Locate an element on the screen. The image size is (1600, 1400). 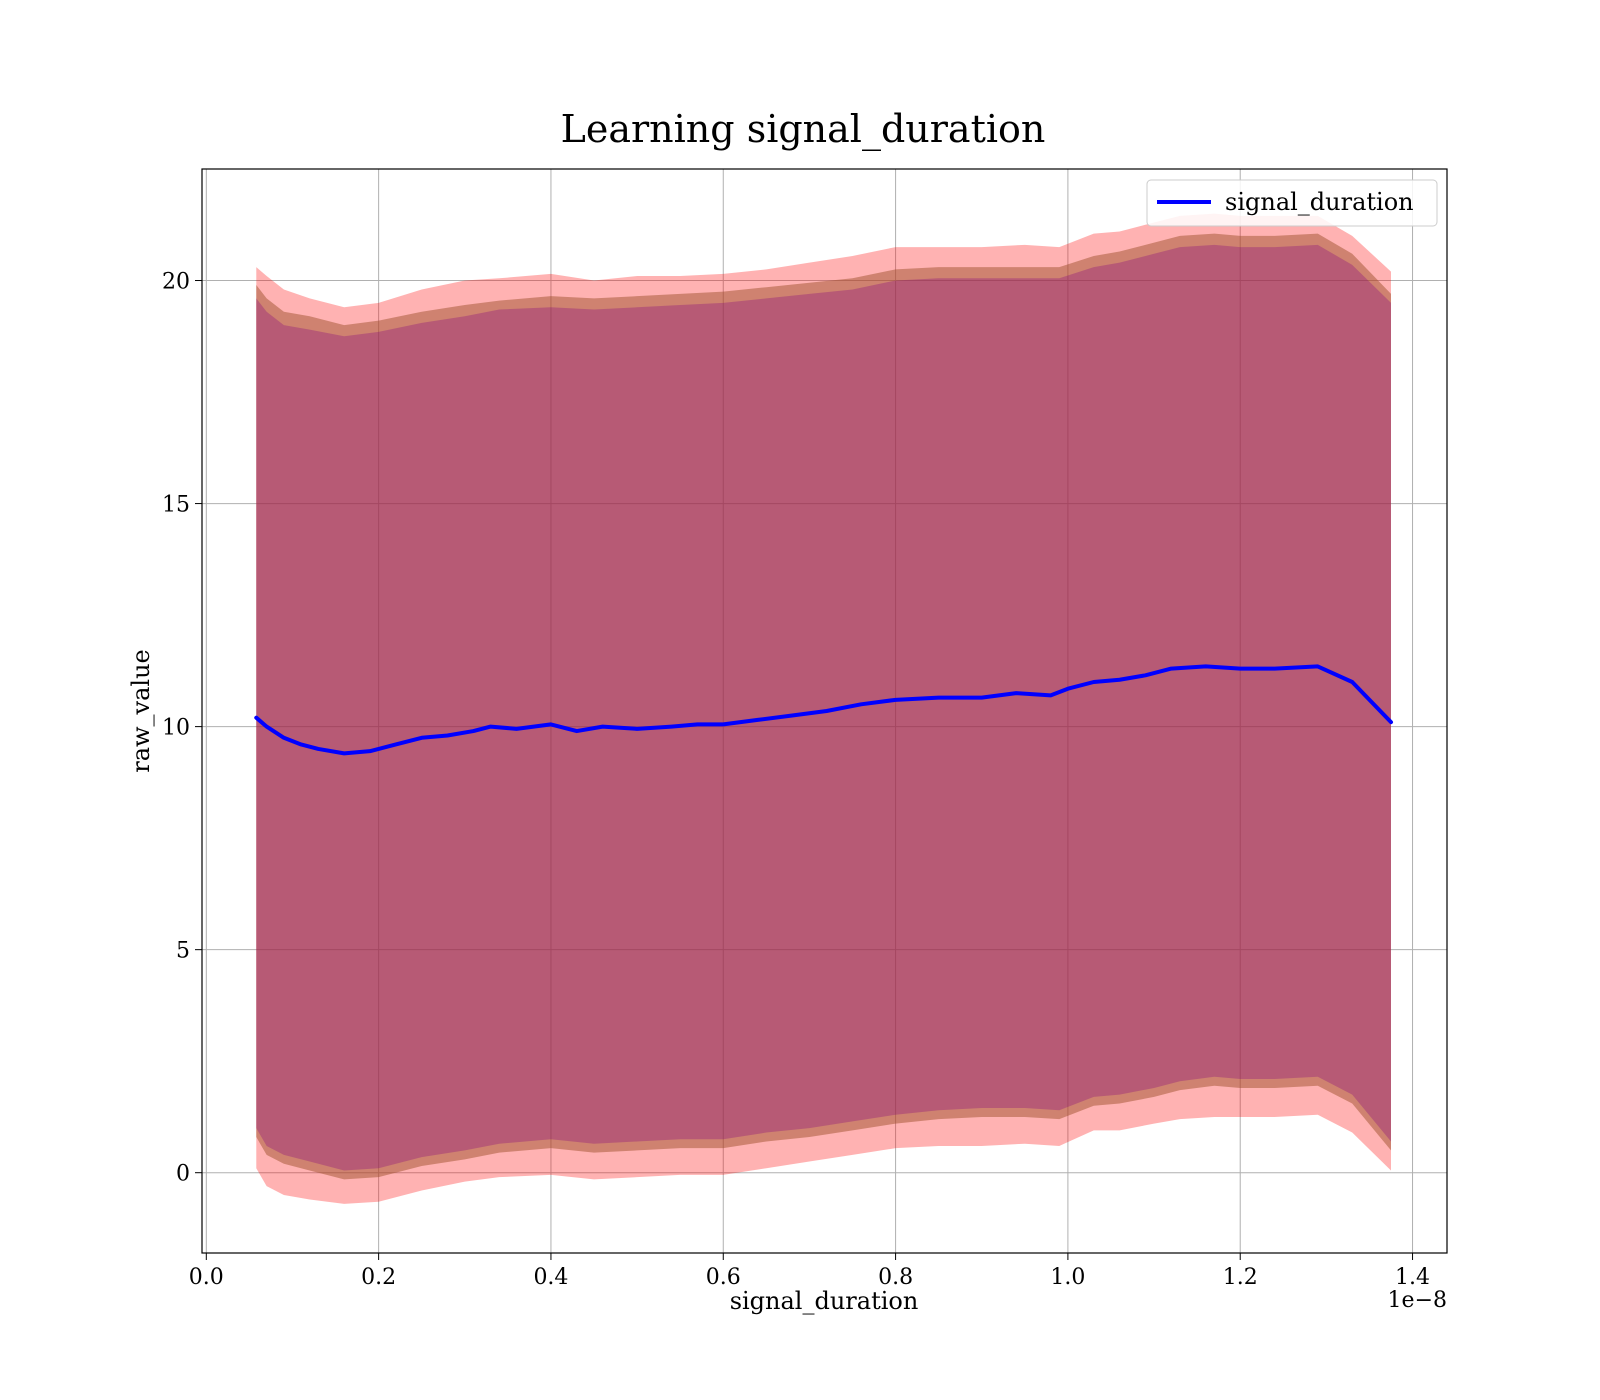
x-tick-label: 0.2 is located at coordinates (378, 1277).